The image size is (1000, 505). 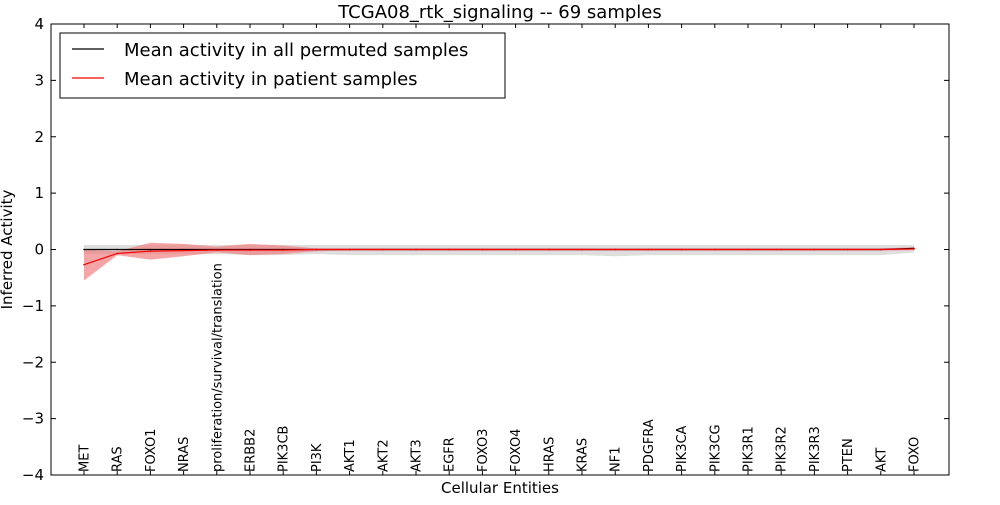 I want to click on y-axis-label: Inferred Activity, so click(x=8, y=249).